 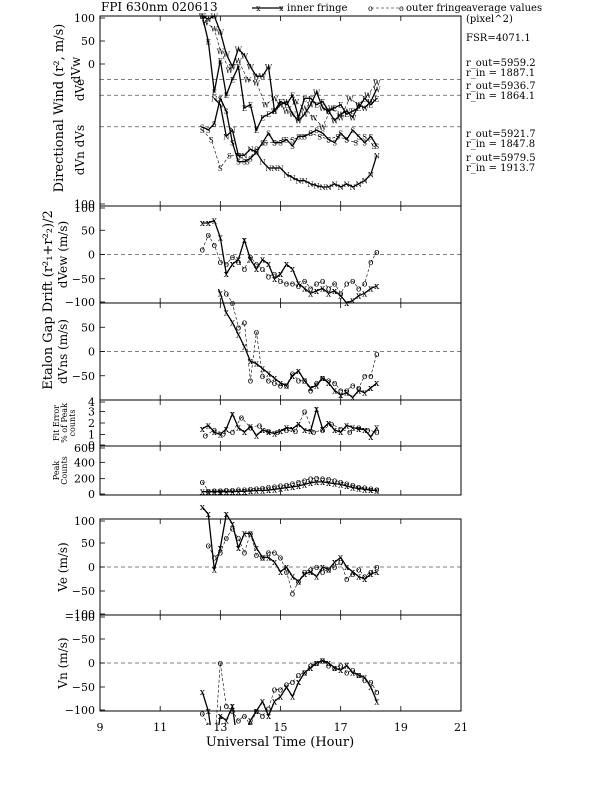 I want to click on point-fiterr-0-23: x, so click(x=340, y=433).